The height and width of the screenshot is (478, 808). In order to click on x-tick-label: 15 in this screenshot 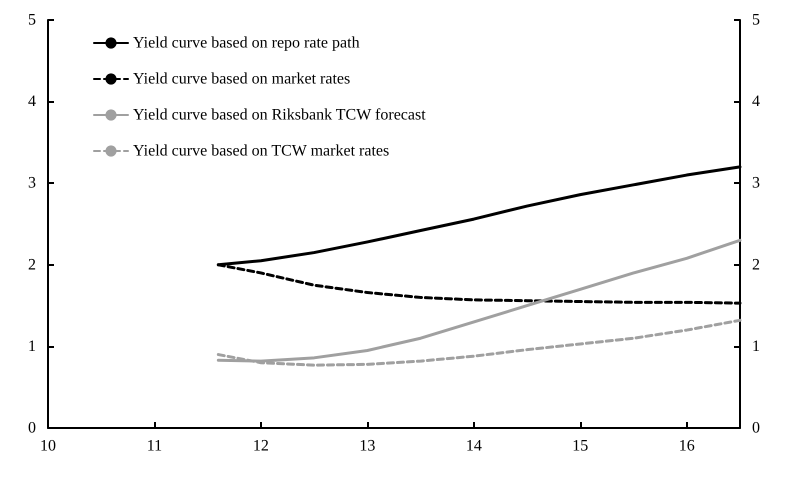, I will do `click(580, 446)`.